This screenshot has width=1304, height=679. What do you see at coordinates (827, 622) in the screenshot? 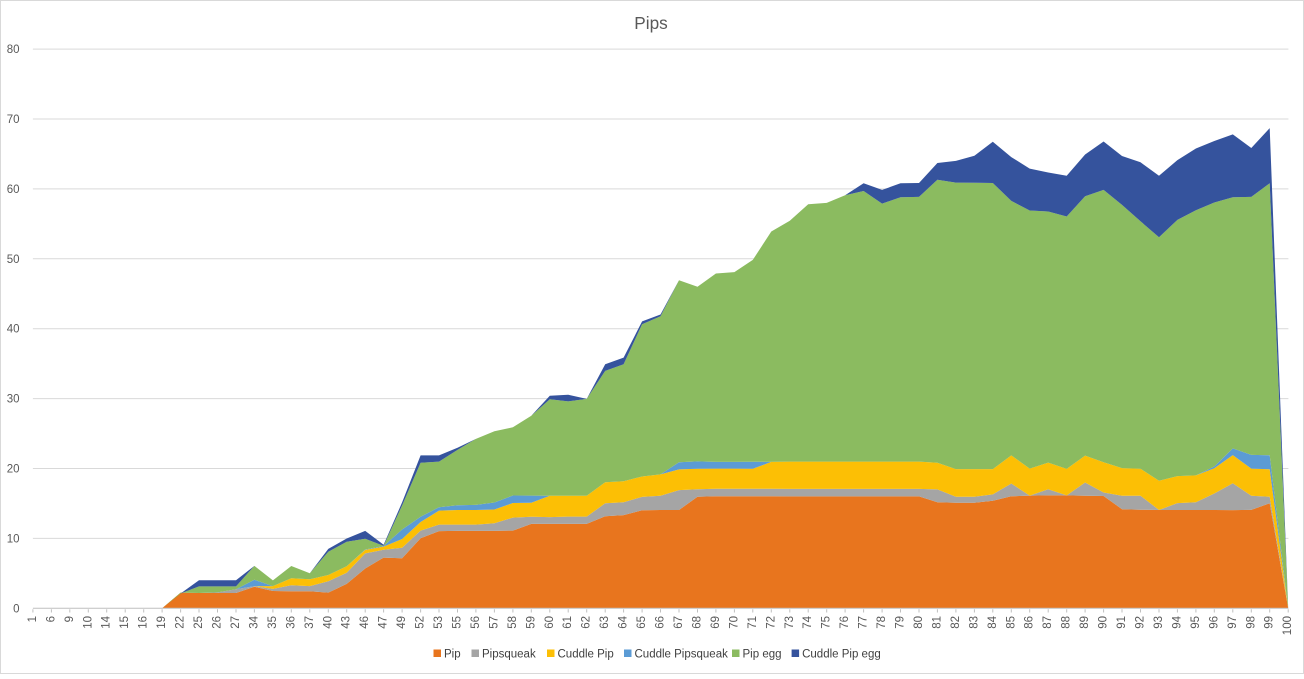
I see `svg-text: 75` at bounding box center [827, 622].